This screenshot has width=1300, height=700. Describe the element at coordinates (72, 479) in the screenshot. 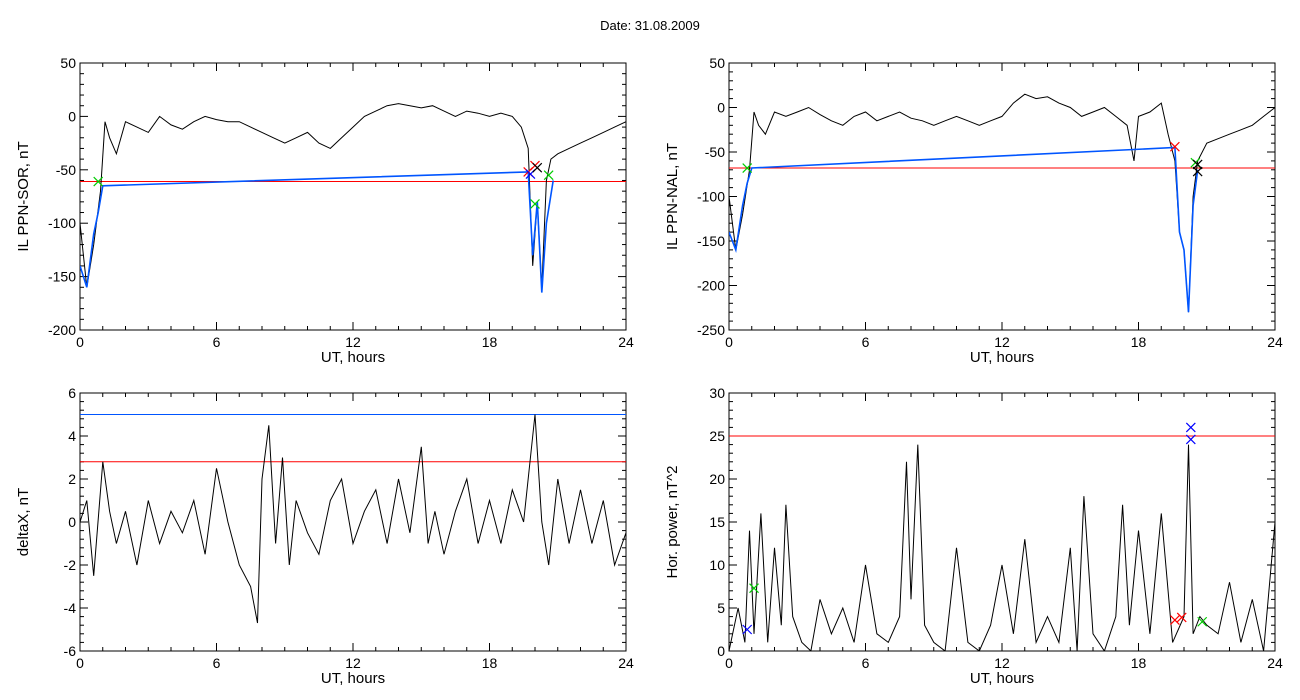

I see `y-tick-label: 2` at that location.